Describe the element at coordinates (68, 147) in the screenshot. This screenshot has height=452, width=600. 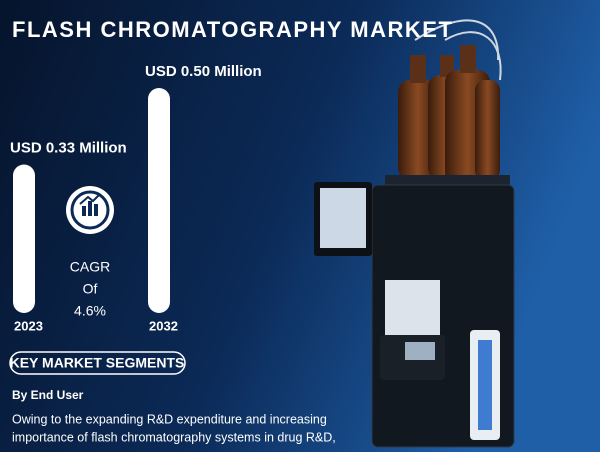
I see `value-label: USD 0.33 Million` at that location.